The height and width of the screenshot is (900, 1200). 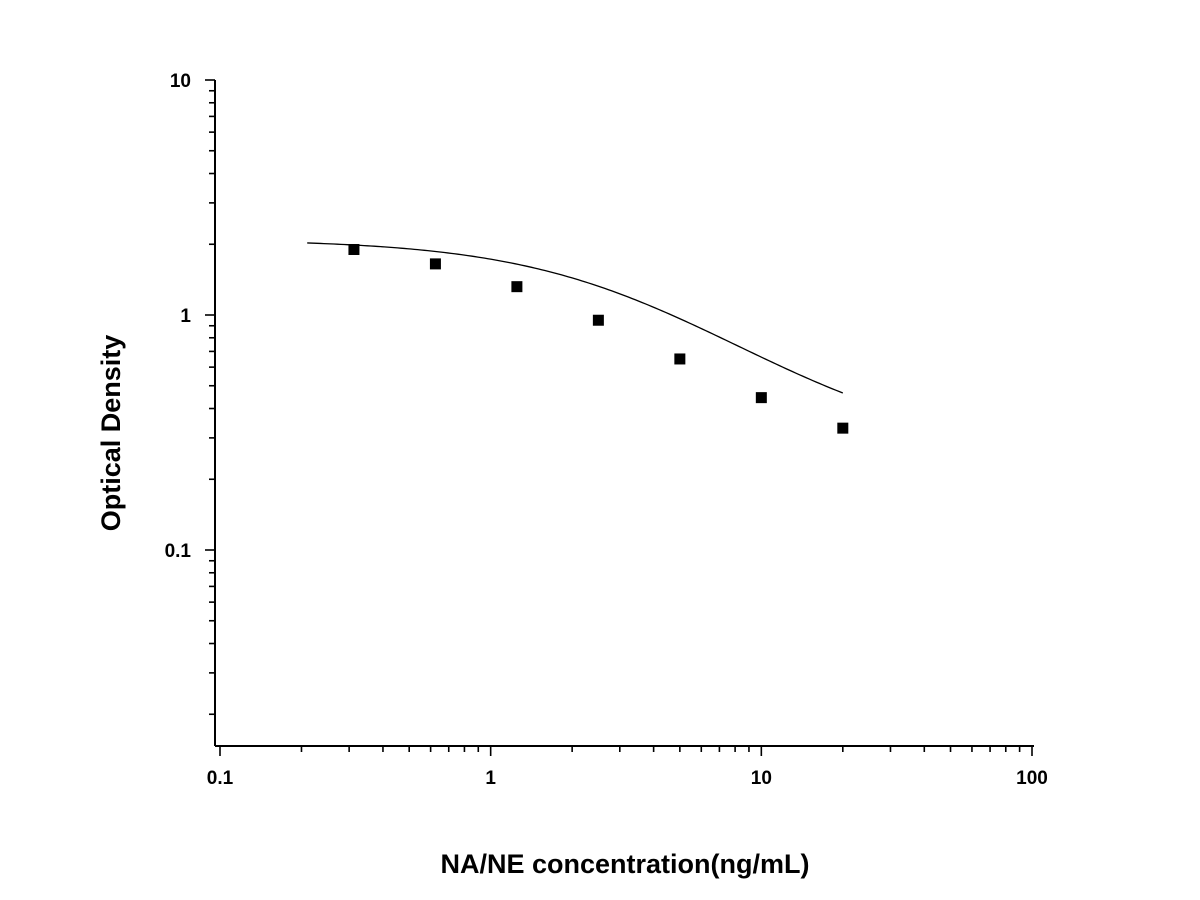 I want to click on x-axis-tick-labels: 0.1 1 10 100, so click(x=627, y=778).